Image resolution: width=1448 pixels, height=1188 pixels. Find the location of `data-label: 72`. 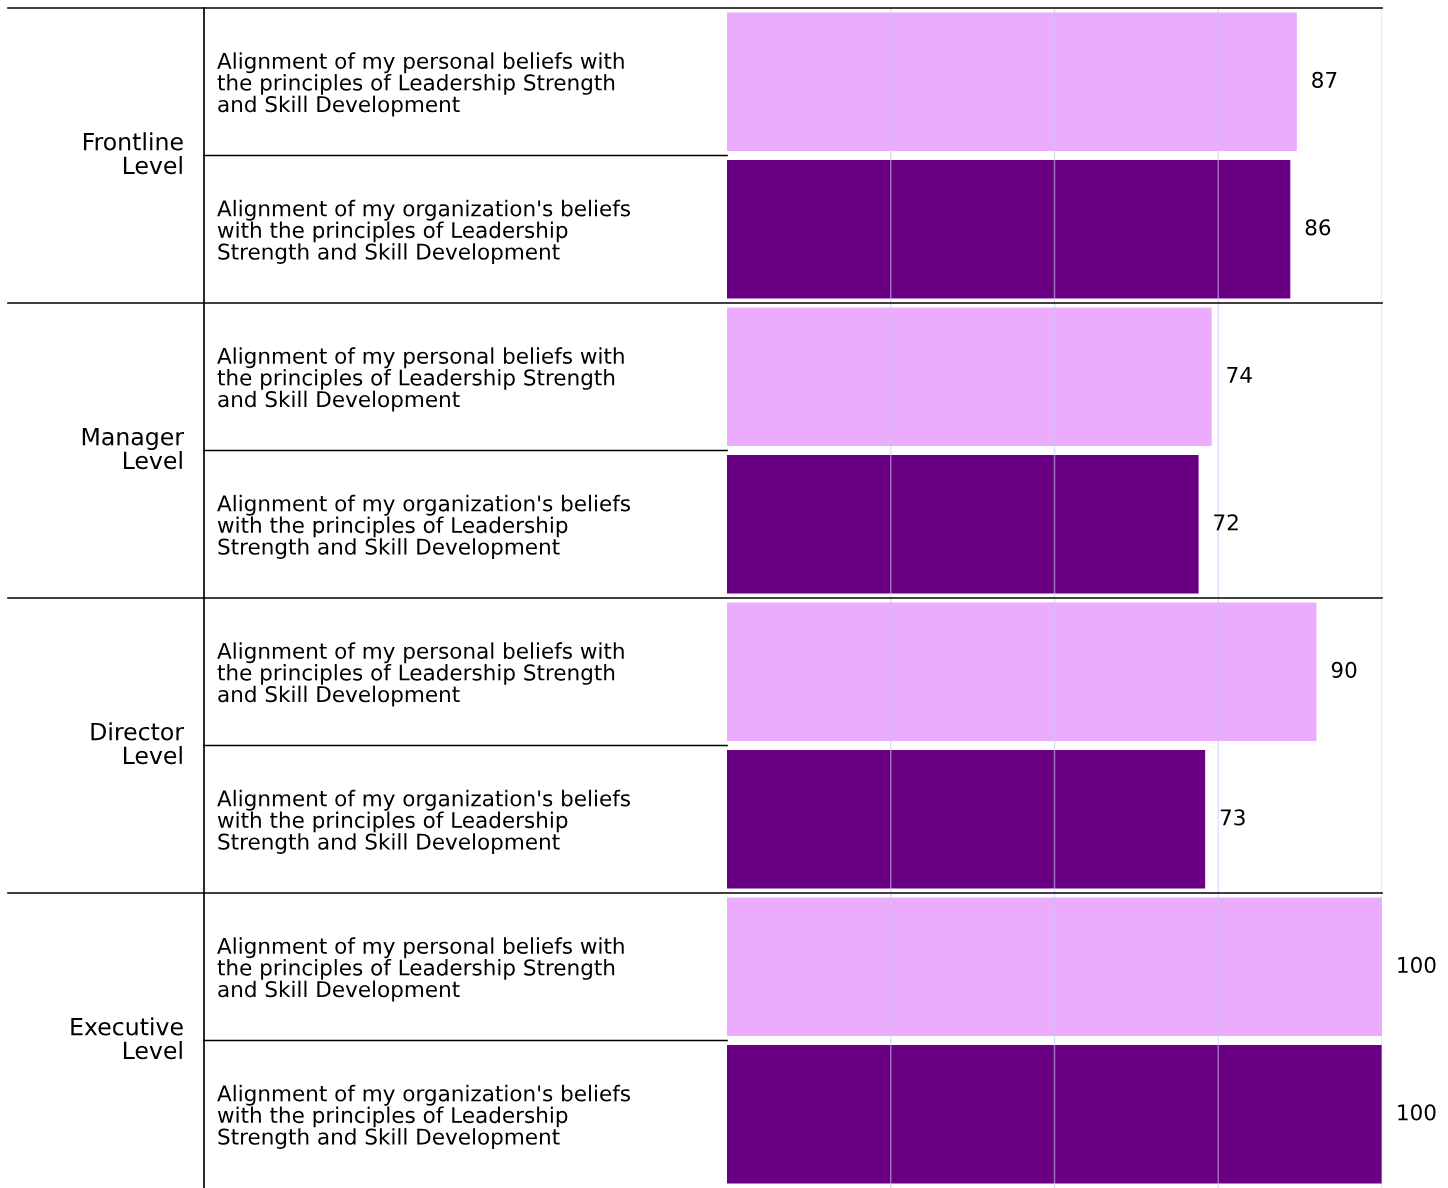

data-label: 72 is located at coordinates (1226, 522).